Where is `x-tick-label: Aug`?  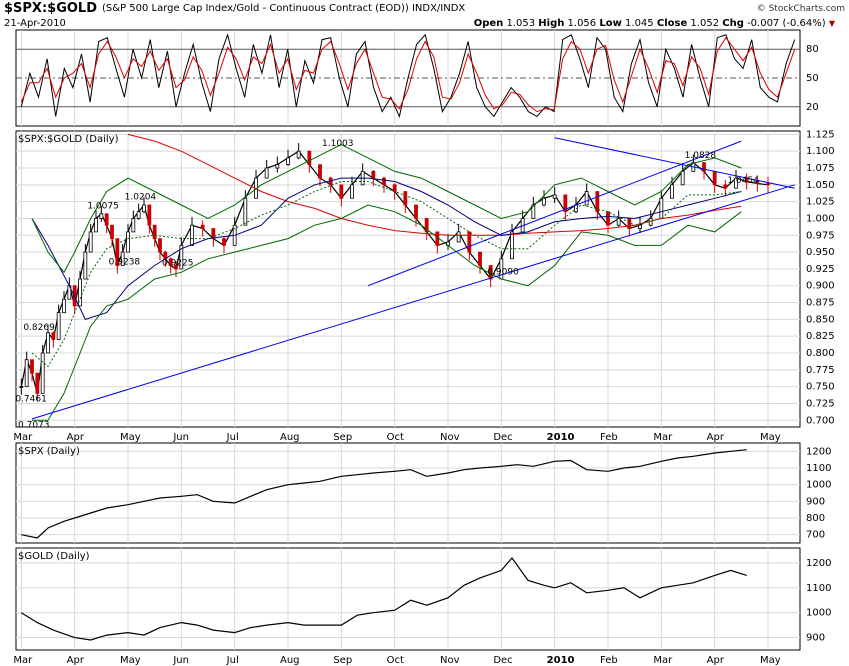
x-tick-label: Aug is located at coordinates (290, 437).